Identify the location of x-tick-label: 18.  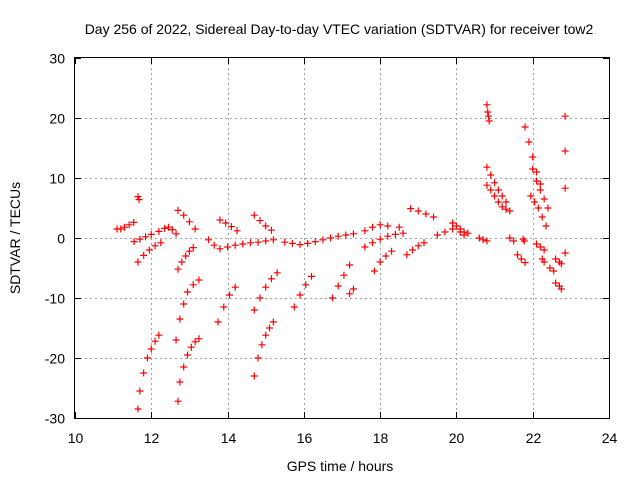
(381, 438).